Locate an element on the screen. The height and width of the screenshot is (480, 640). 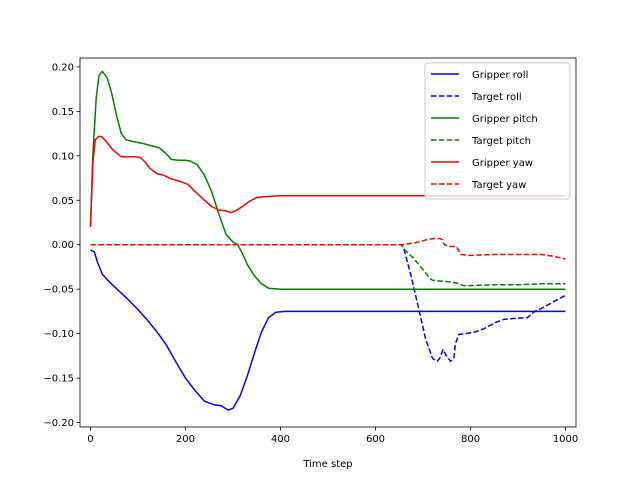
y-tick-label-1: −0.15 is located at coordinates (58, 379).